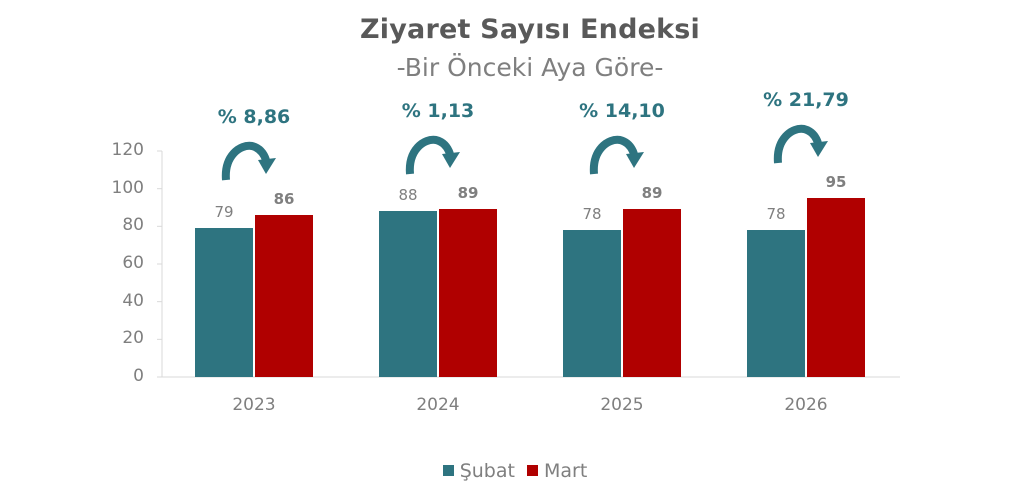 The image size is (1024, 497). What do you see at coordinates (133, 338) in the screenshot?
I see `y-tick-label: 20` at bounding box center [133, 338].